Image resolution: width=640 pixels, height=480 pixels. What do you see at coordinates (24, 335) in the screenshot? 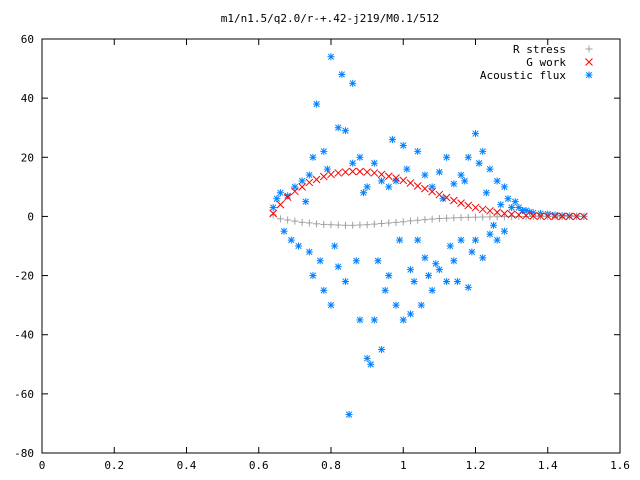
I see `y-tick-label: -40` at bounding box center [24, 335].